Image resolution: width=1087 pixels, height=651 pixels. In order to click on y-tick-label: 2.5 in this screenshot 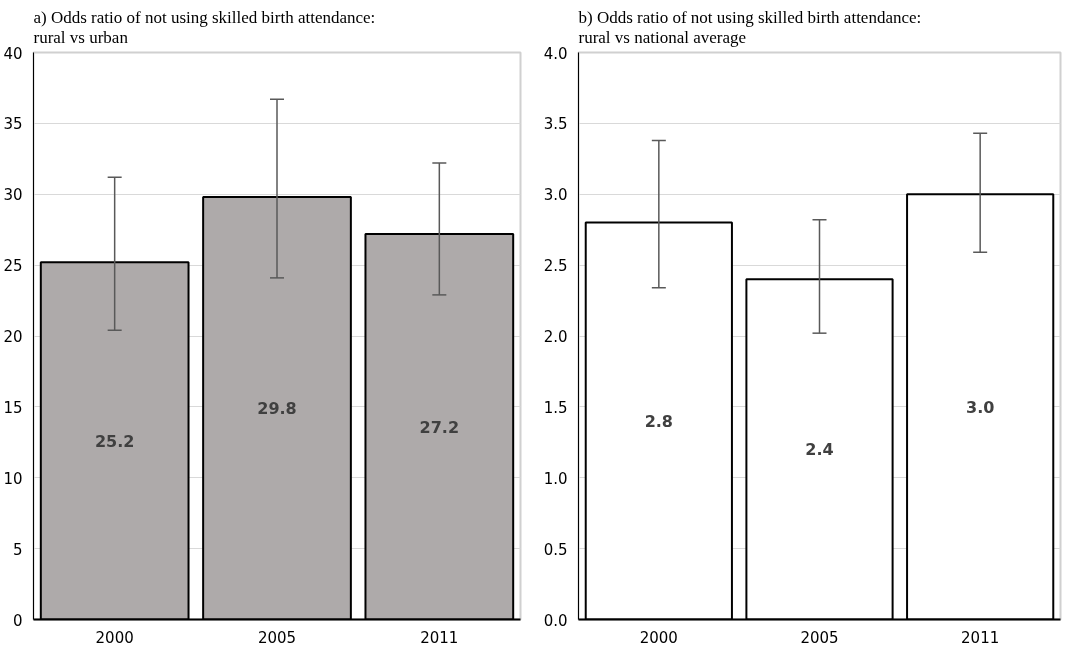, I will do `click(555, 266)`.